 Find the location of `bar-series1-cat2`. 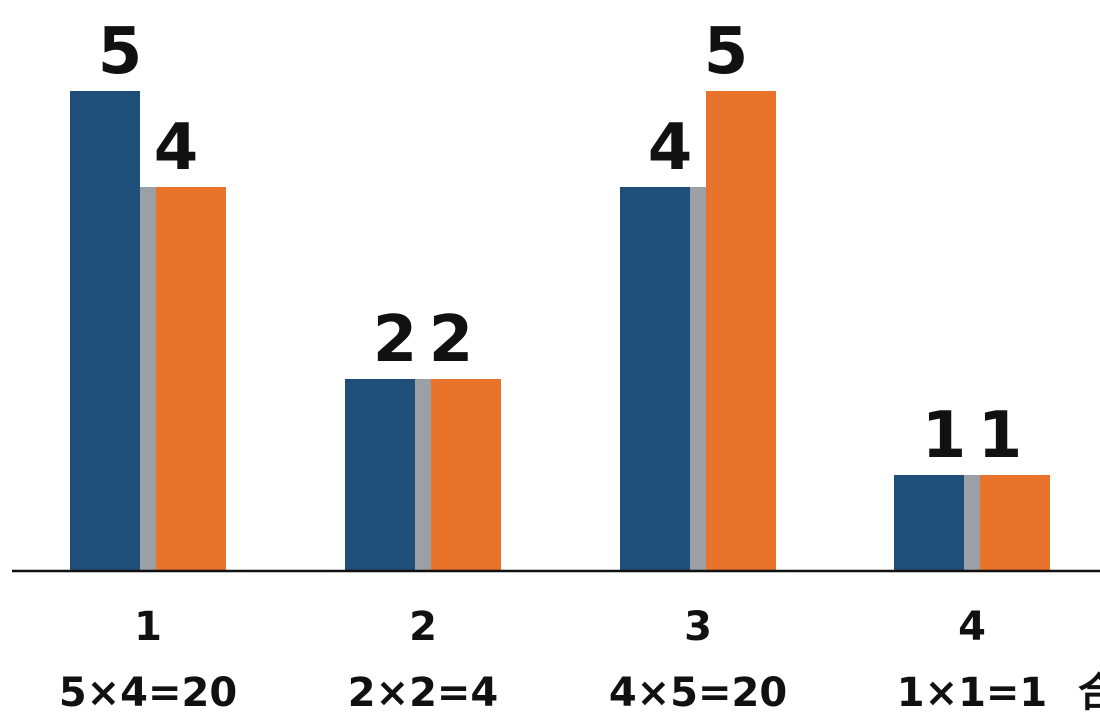

bar-series1-cat2 is located at coordinates (380, 475).